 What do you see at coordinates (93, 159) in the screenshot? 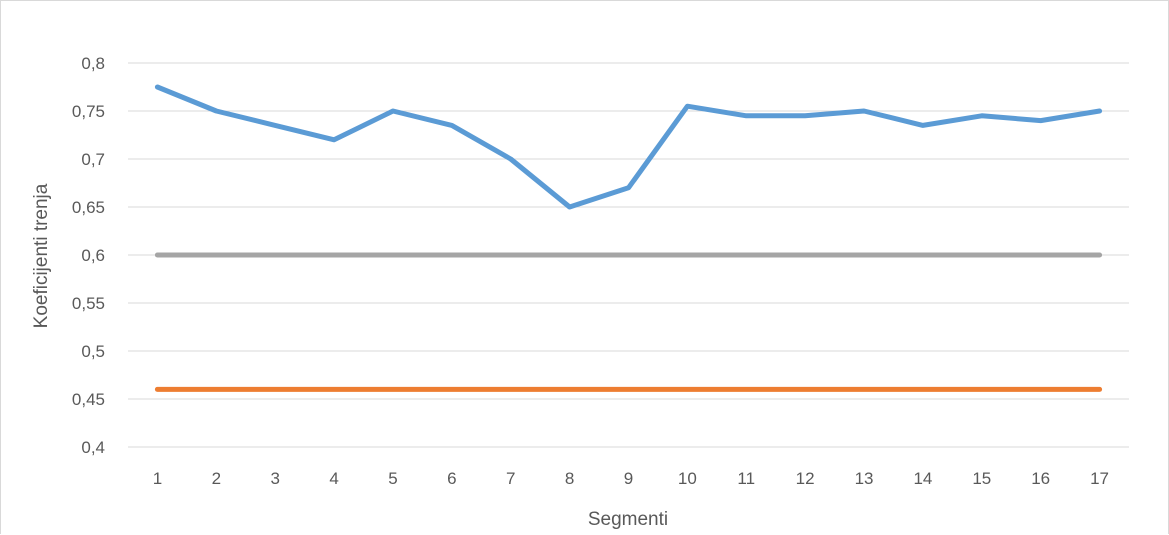
I see `y-tick-label: 0,7` at bounding box center [93, 159].